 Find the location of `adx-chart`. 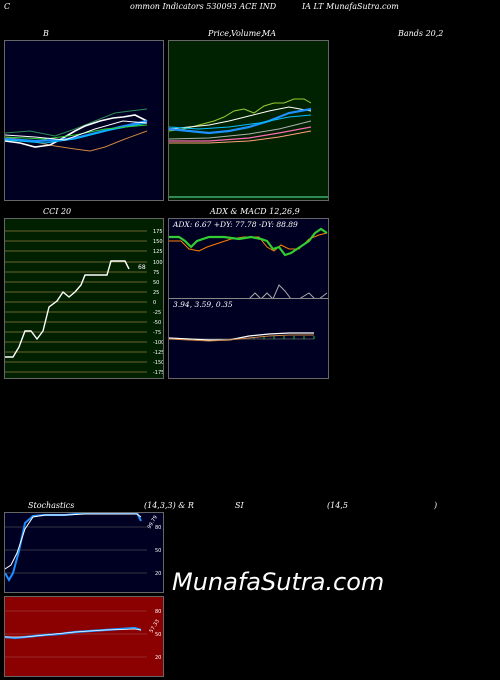

adx-chart is located at coordinates (248, 263).